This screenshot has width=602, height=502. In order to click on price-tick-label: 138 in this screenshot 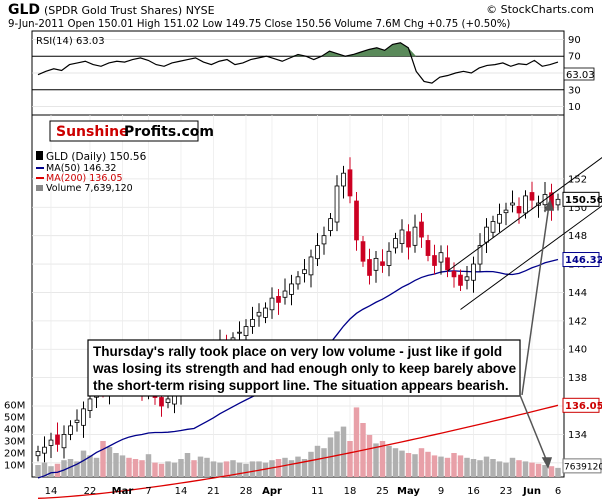, I will do `click(577, 378)`.